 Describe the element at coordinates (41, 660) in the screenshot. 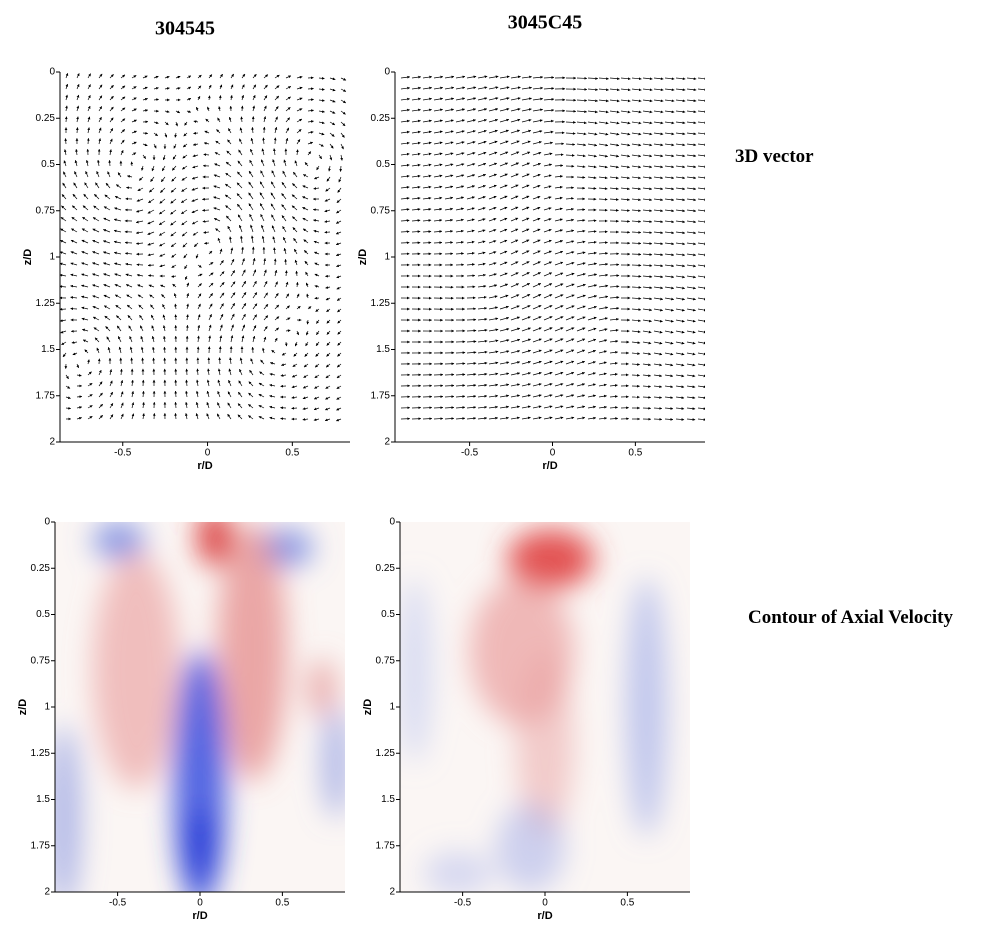

I see `y-tick-label: 0.75` at that location.